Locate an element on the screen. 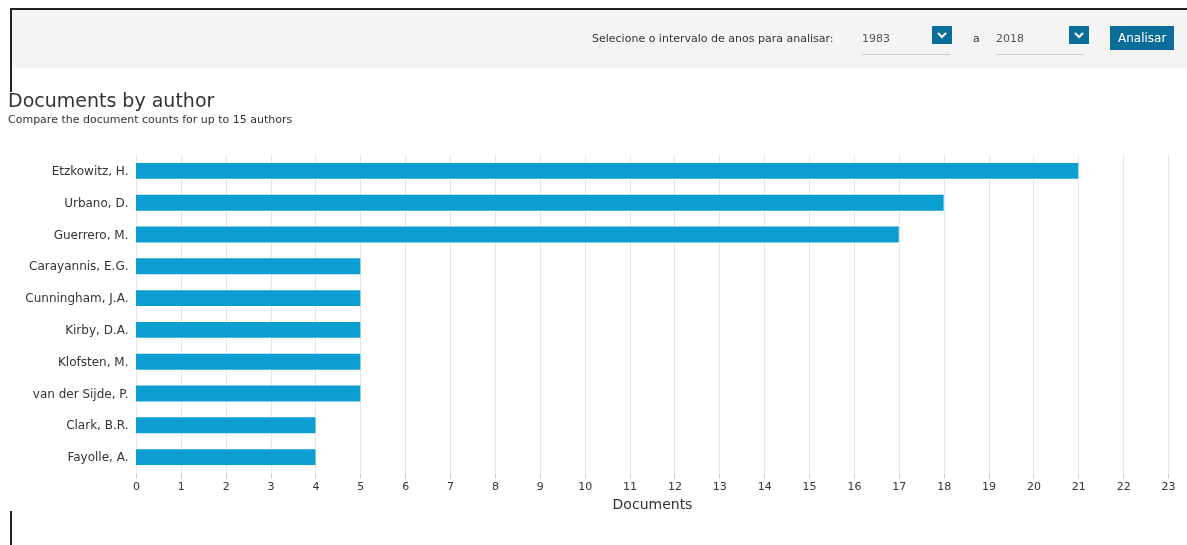  y-tick-label: Fayolle, A. is located at coordinates (98, 457).